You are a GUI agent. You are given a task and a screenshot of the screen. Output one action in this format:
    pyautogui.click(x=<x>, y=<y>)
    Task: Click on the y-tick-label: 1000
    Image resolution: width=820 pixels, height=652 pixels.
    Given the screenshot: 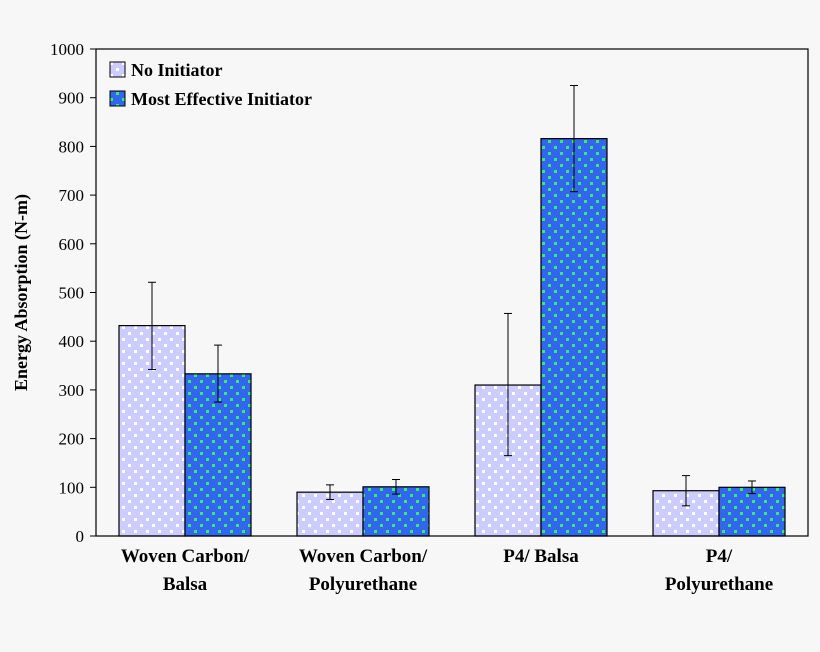 What is the action you would take?
    pyautogui.click(x=67, y=49)
    